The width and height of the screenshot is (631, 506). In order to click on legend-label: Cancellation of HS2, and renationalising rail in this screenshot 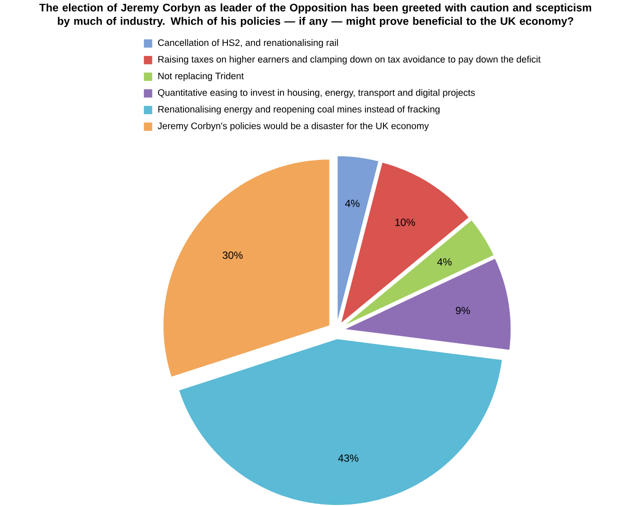, I will do `click(248, 43)`.